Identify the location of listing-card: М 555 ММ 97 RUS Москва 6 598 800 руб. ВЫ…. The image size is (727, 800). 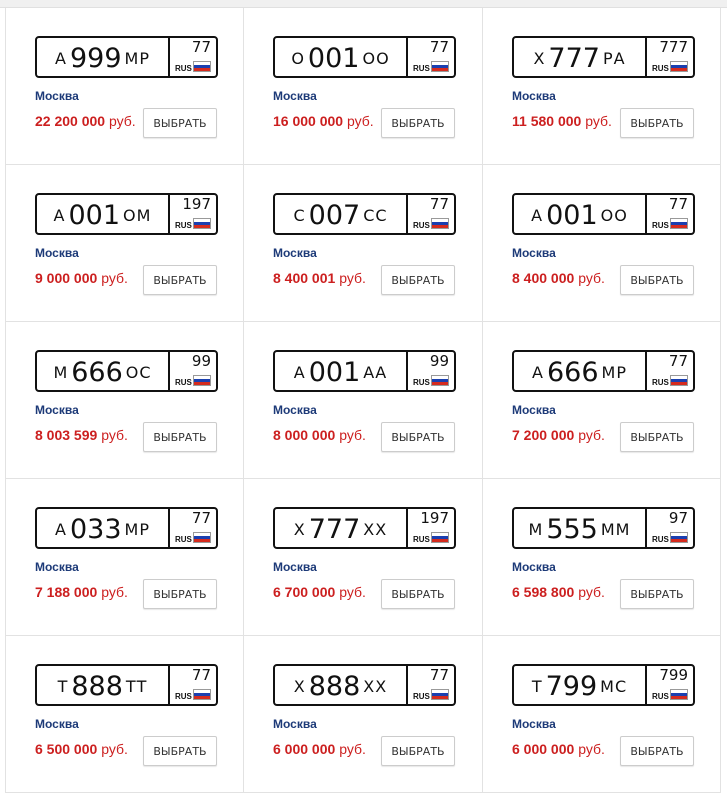
(602, 557).